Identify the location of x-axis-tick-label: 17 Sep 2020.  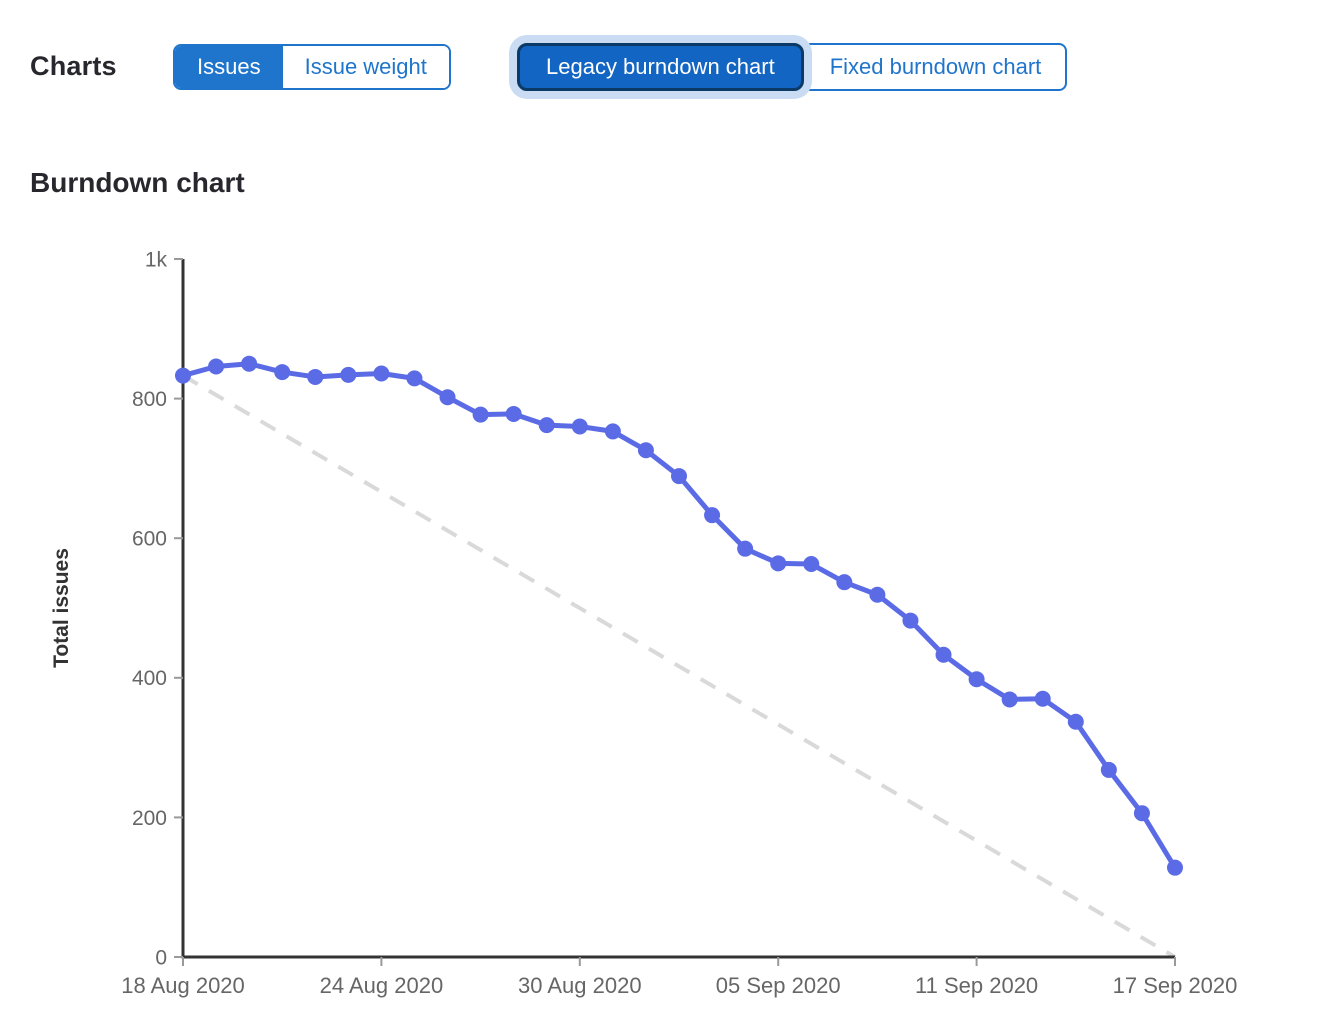
(1175, 985).